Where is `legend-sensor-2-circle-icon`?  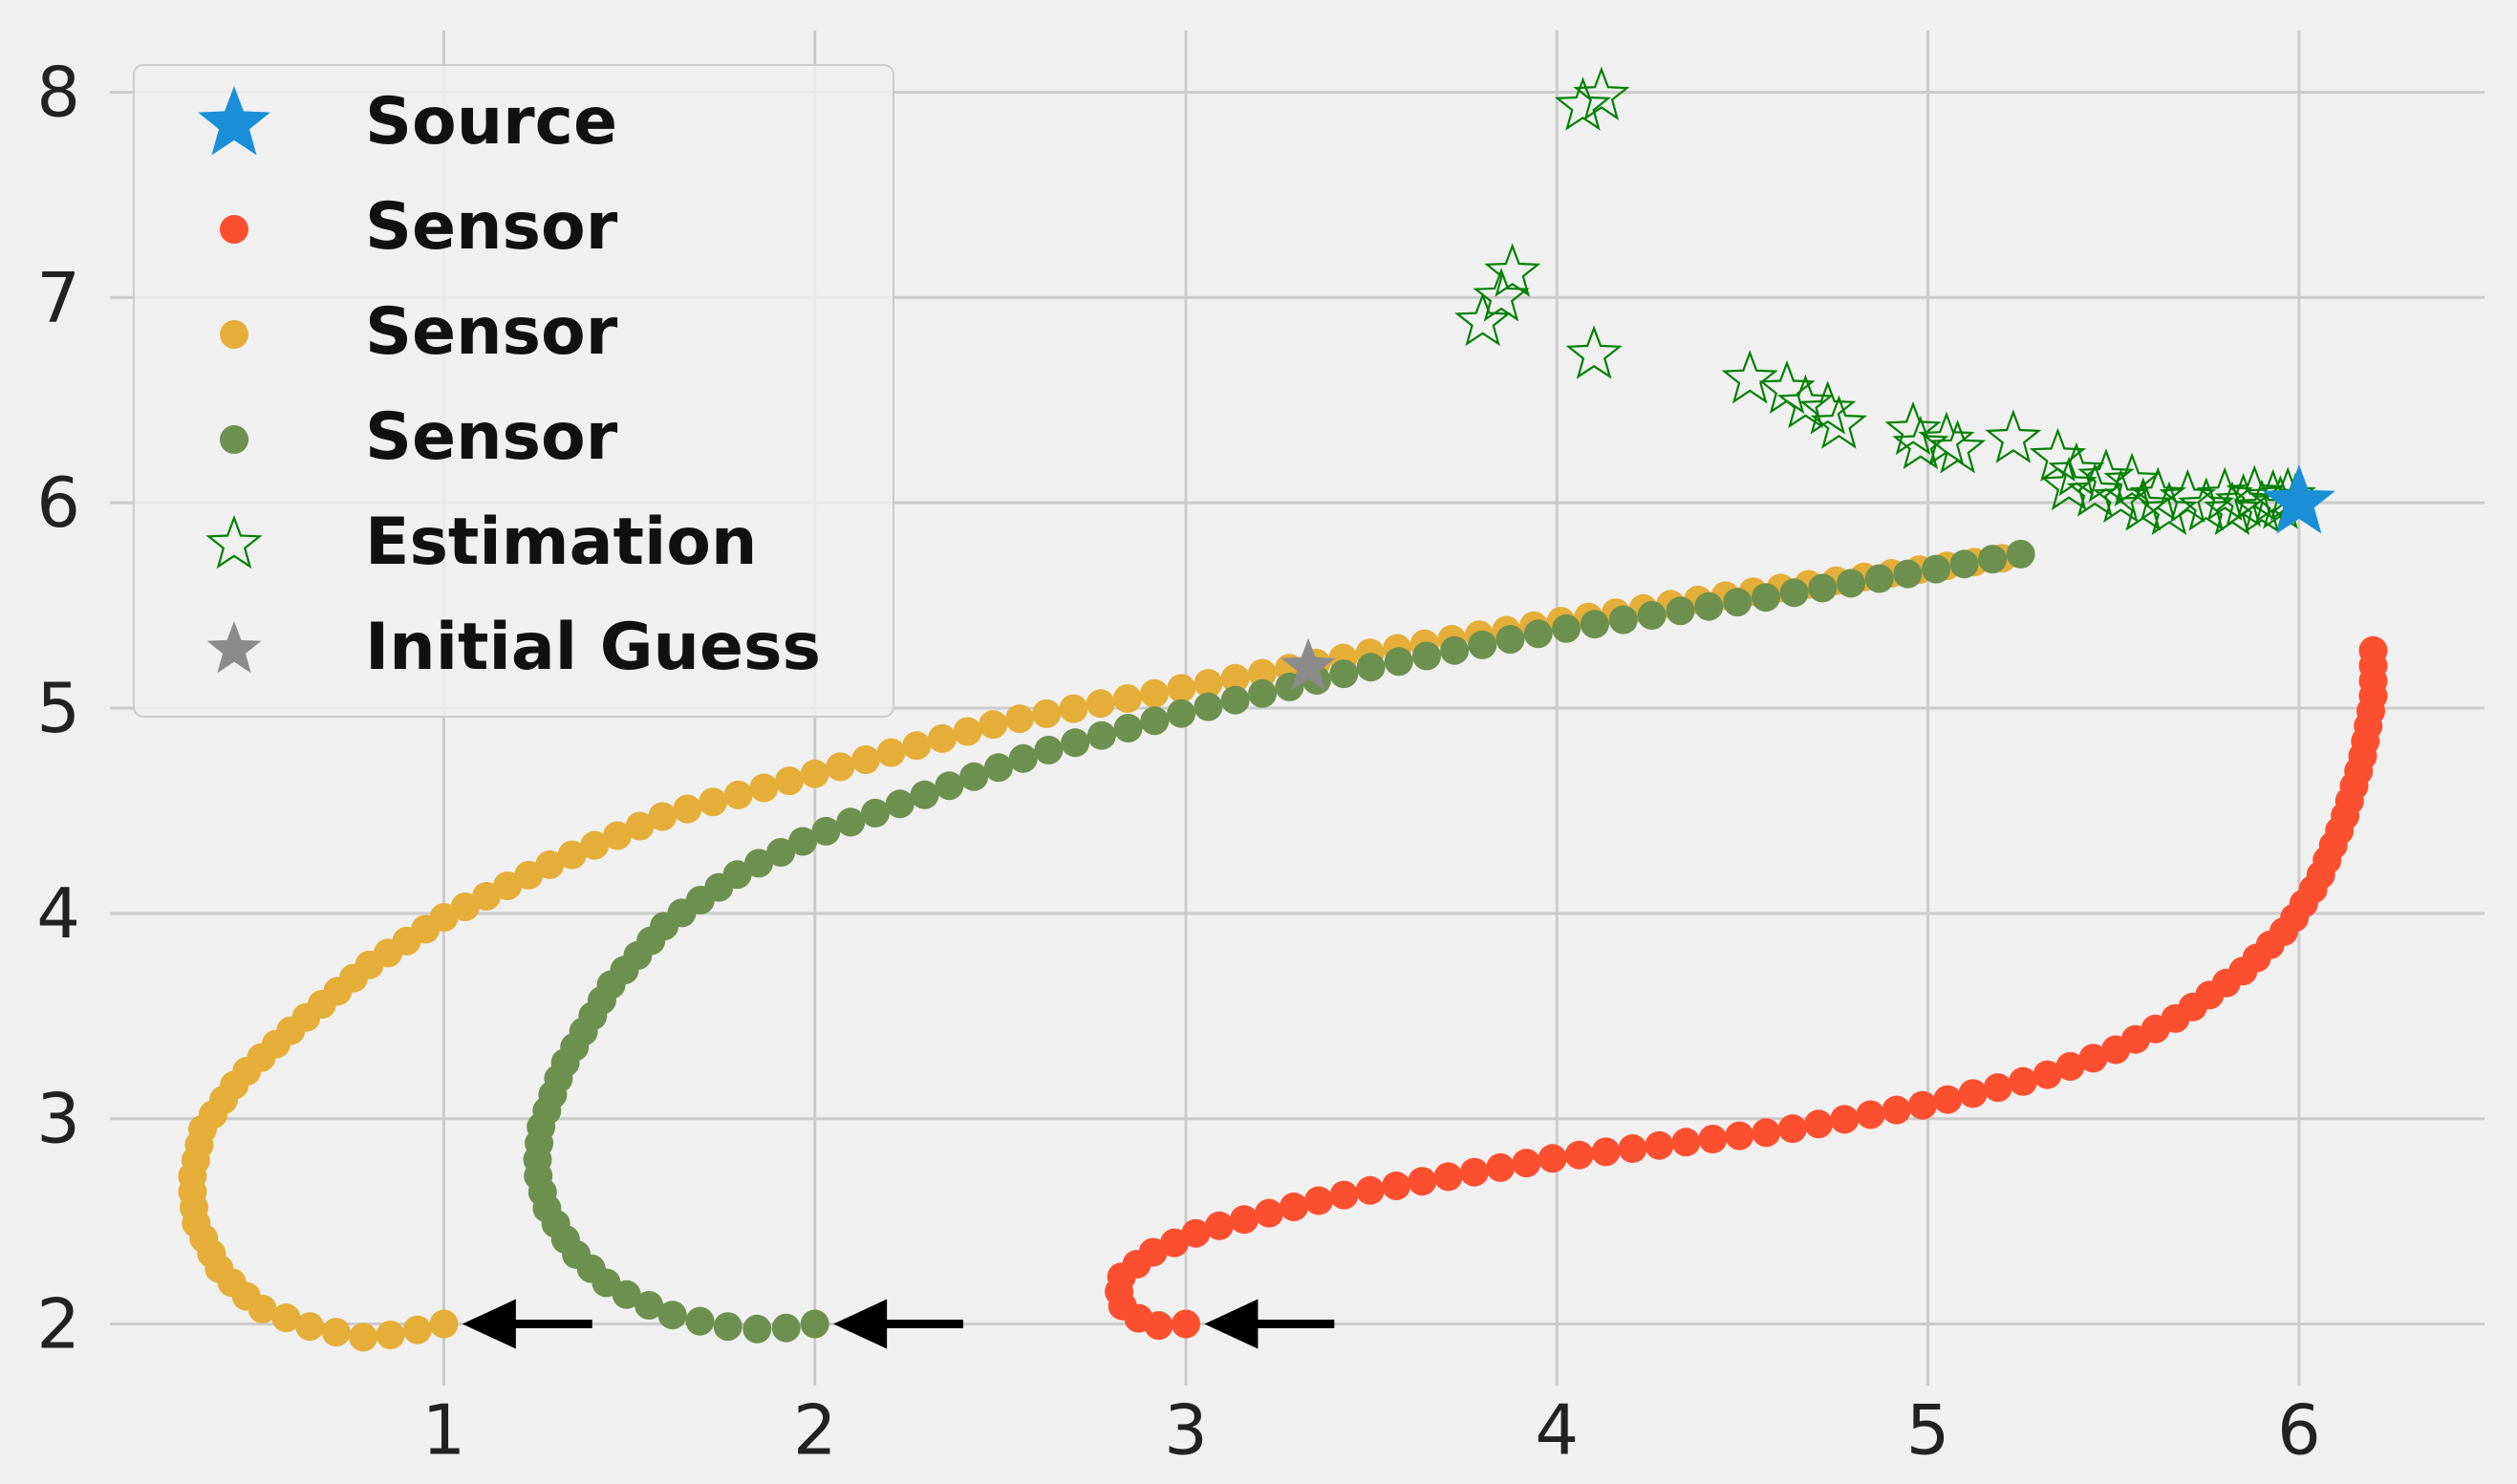 legend-sensor-2-circle-icon is located at coordinates (234, 335).